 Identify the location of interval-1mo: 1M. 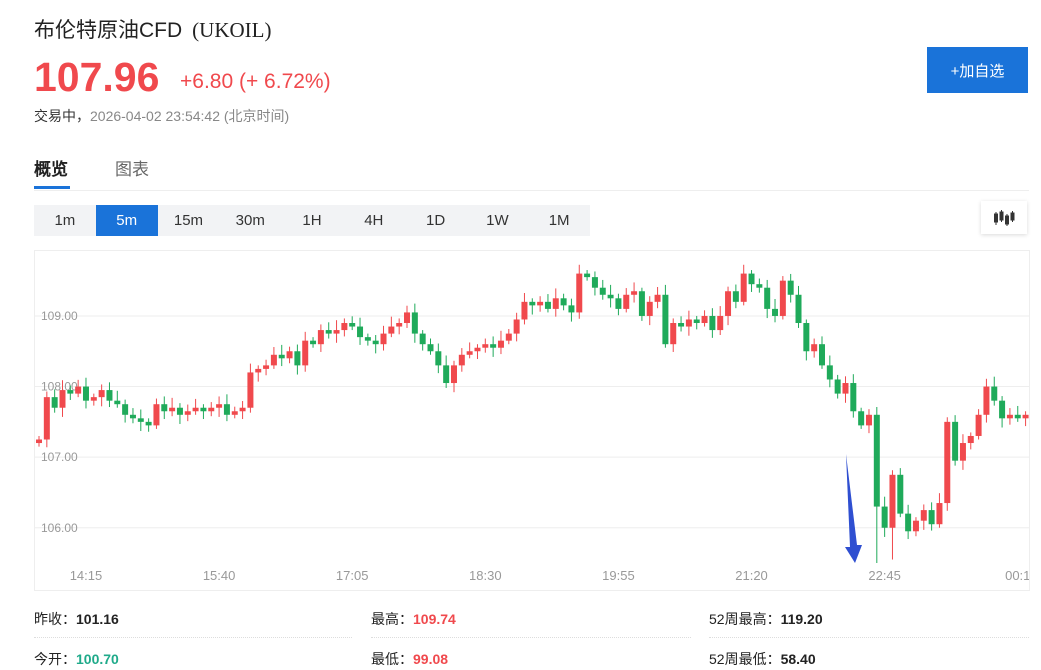
(559, 220).